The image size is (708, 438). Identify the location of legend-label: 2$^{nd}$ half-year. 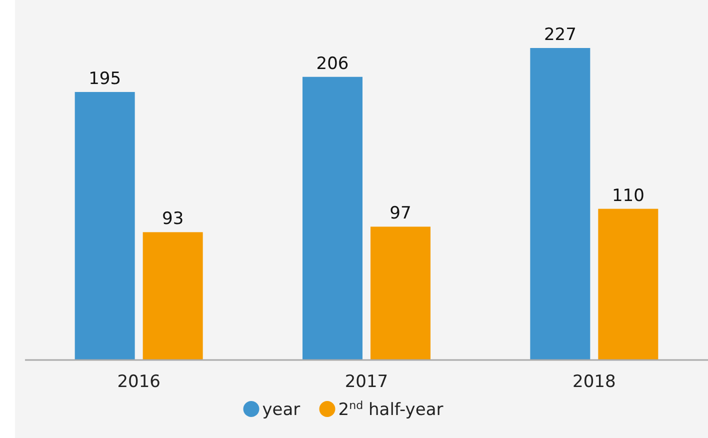
(391, 409).